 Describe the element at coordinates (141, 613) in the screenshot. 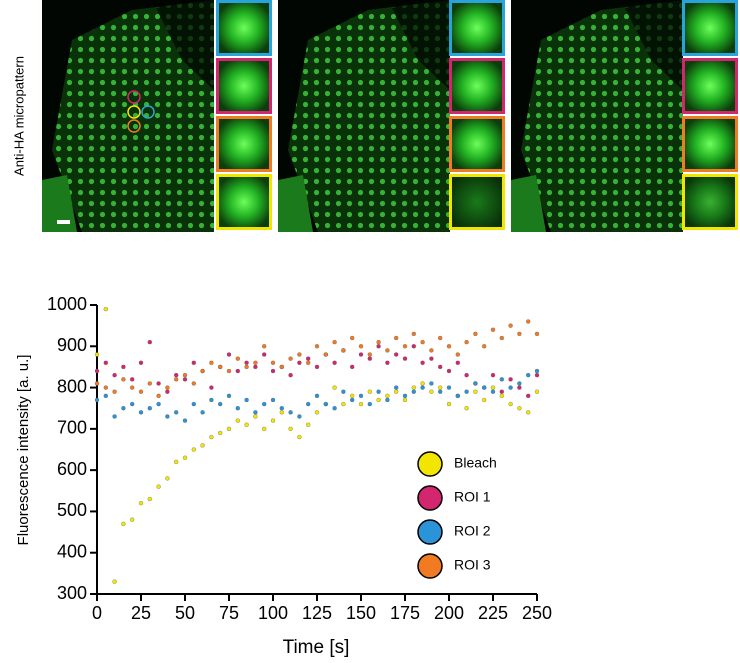

I see `x-tick-label: 25` at that location.